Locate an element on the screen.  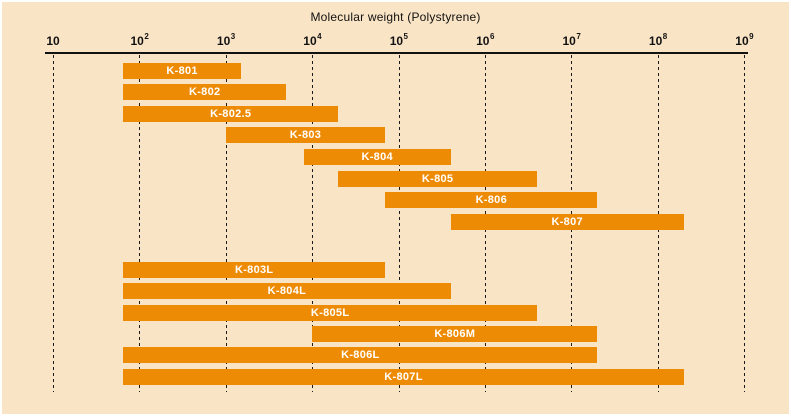
bar-k-801: K-801 is located at coordinates (182, 71).